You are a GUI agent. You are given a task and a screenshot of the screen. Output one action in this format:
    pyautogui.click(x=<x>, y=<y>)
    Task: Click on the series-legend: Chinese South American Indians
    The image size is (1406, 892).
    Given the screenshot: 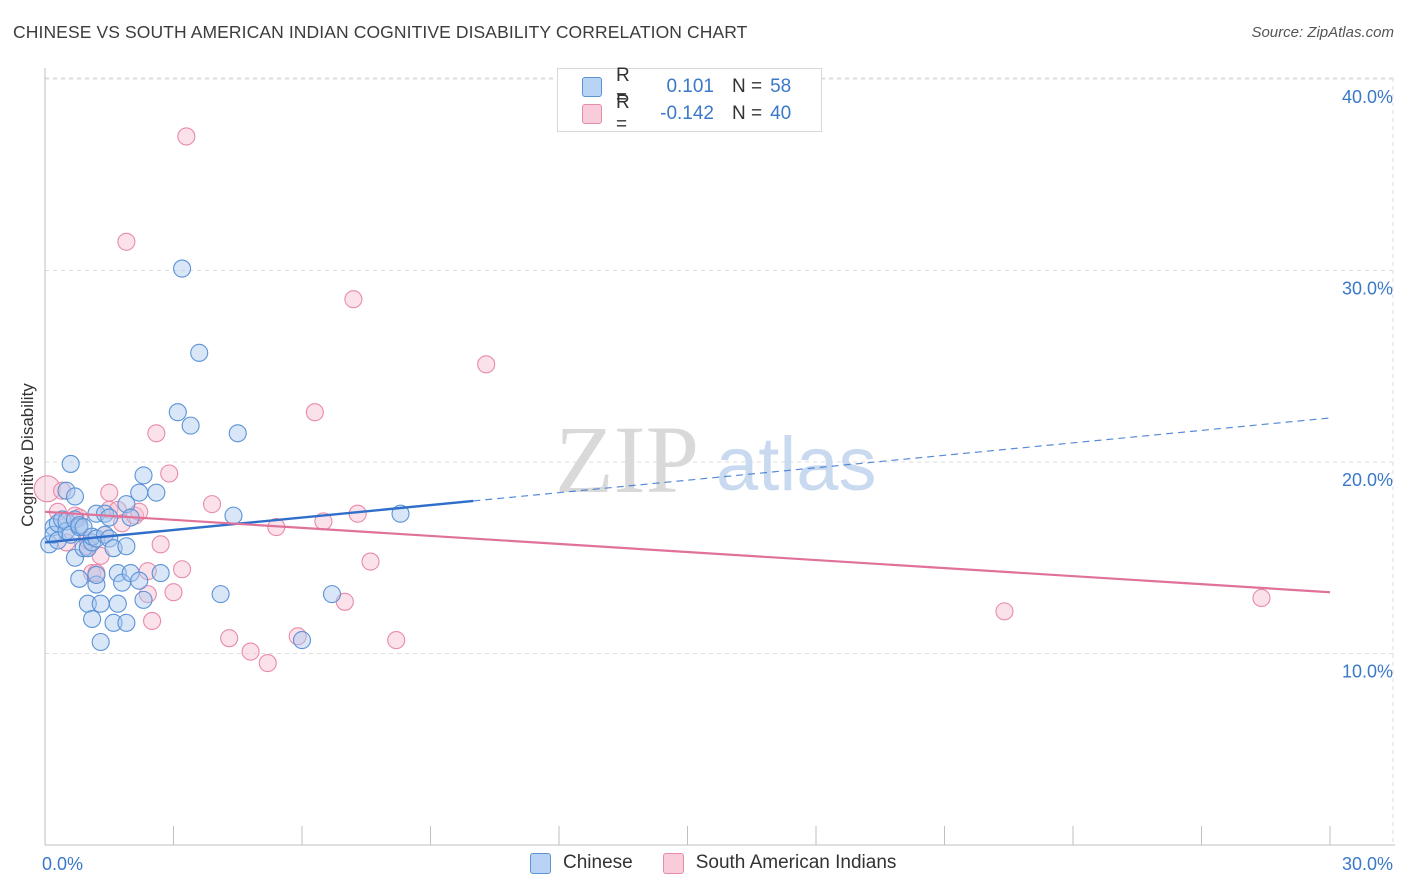 What is the action you would take?
    pyautogui.click(x=728, y=863)
    